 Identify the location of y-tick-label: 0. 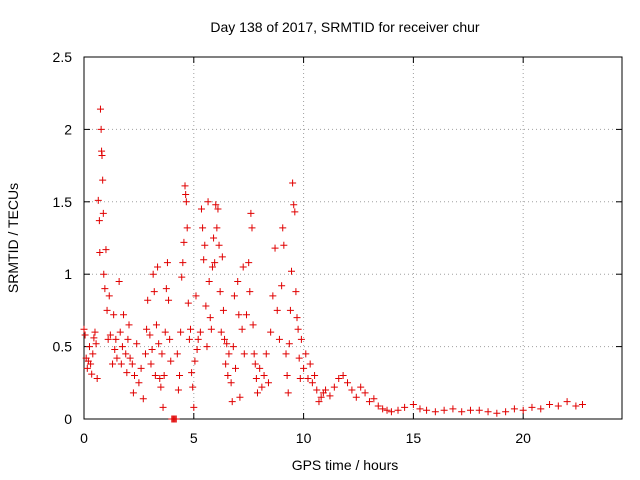
(68, 419).